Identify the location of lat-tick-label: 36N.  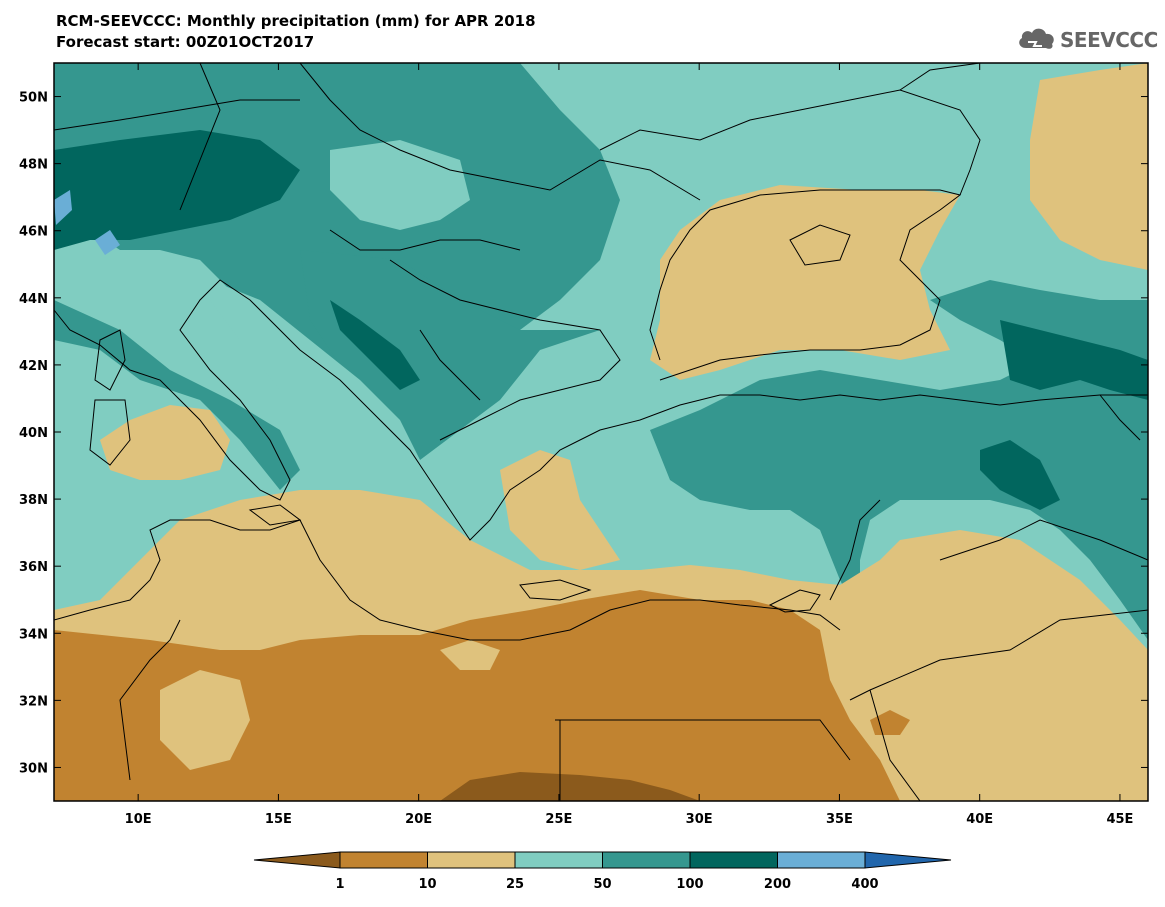
(33, 567).